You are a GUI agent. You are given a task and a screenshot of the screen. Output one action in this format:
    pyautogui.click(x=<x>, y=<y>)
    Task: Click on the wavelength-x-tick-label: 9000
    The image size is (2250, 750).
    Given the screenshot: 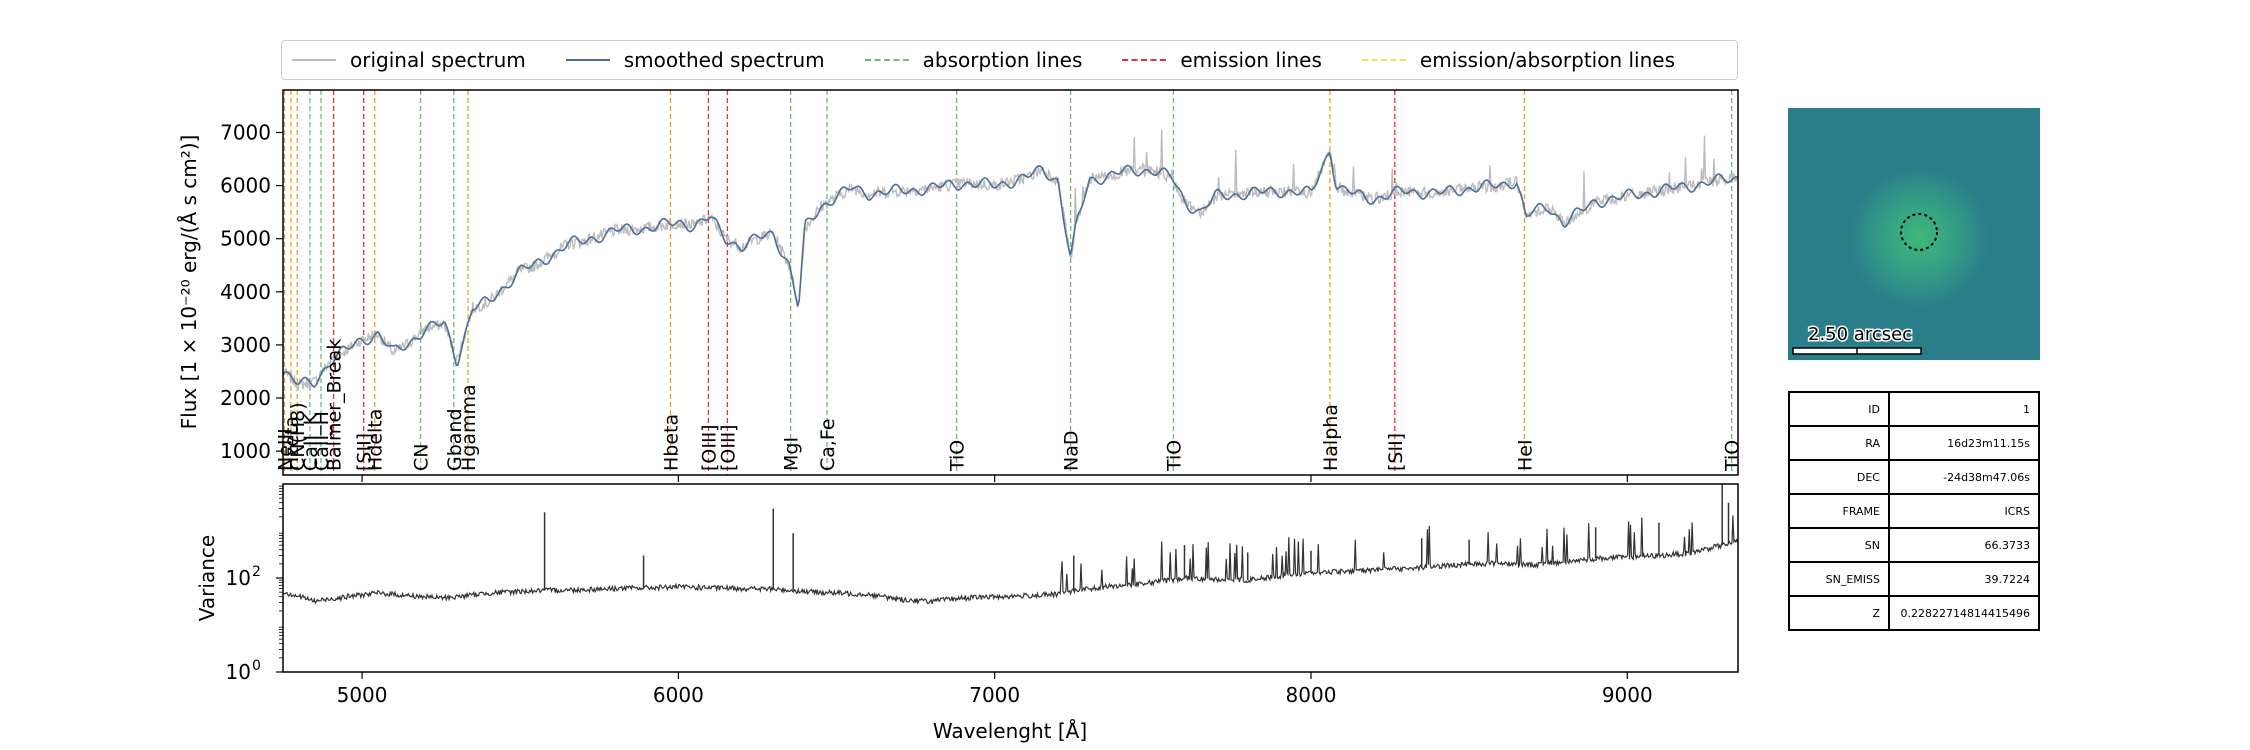 What is the action you would take?
    pyautogui.click(x=1627, y=695)
    